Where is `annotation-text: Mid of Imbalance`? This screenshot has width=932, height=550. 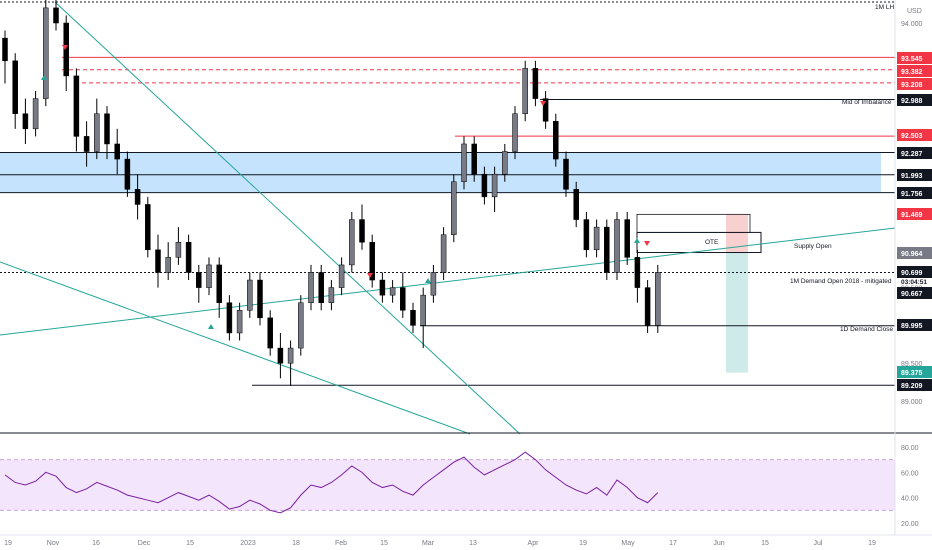
annotation-text: Mid of Imbalance is located at coordinates (867, 102).